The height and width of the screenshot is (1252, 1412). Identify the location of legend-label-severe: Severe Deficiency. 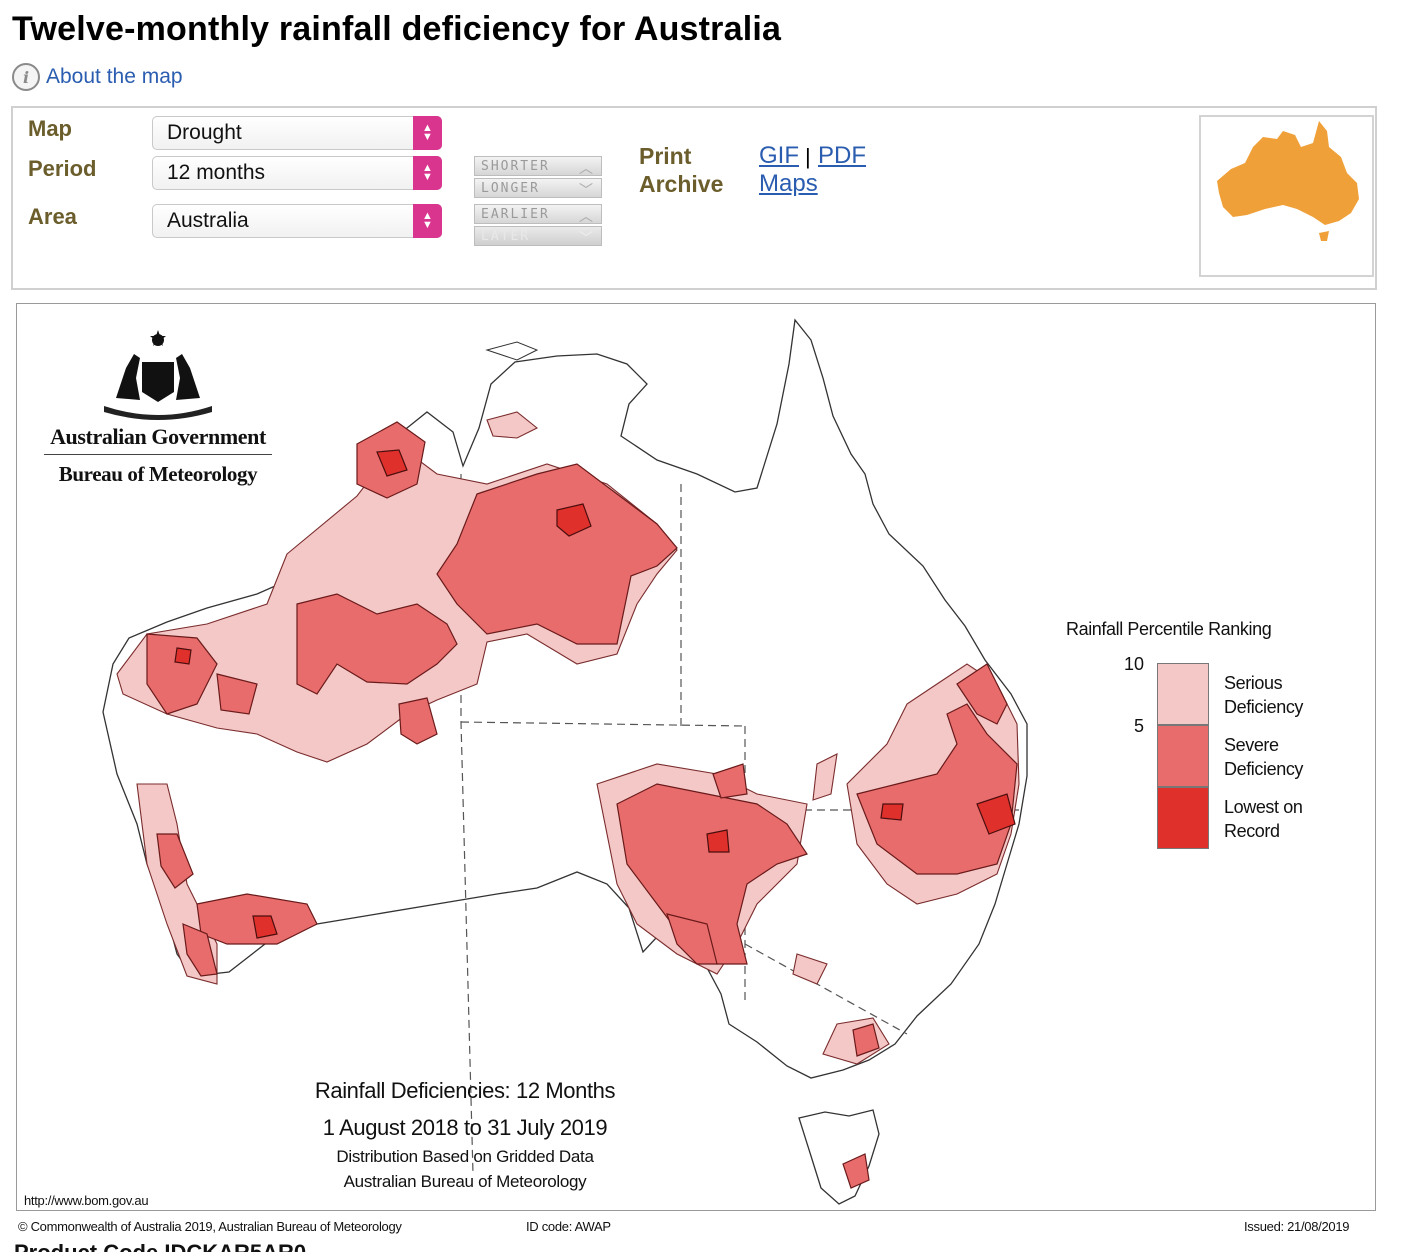
(1263, 757).